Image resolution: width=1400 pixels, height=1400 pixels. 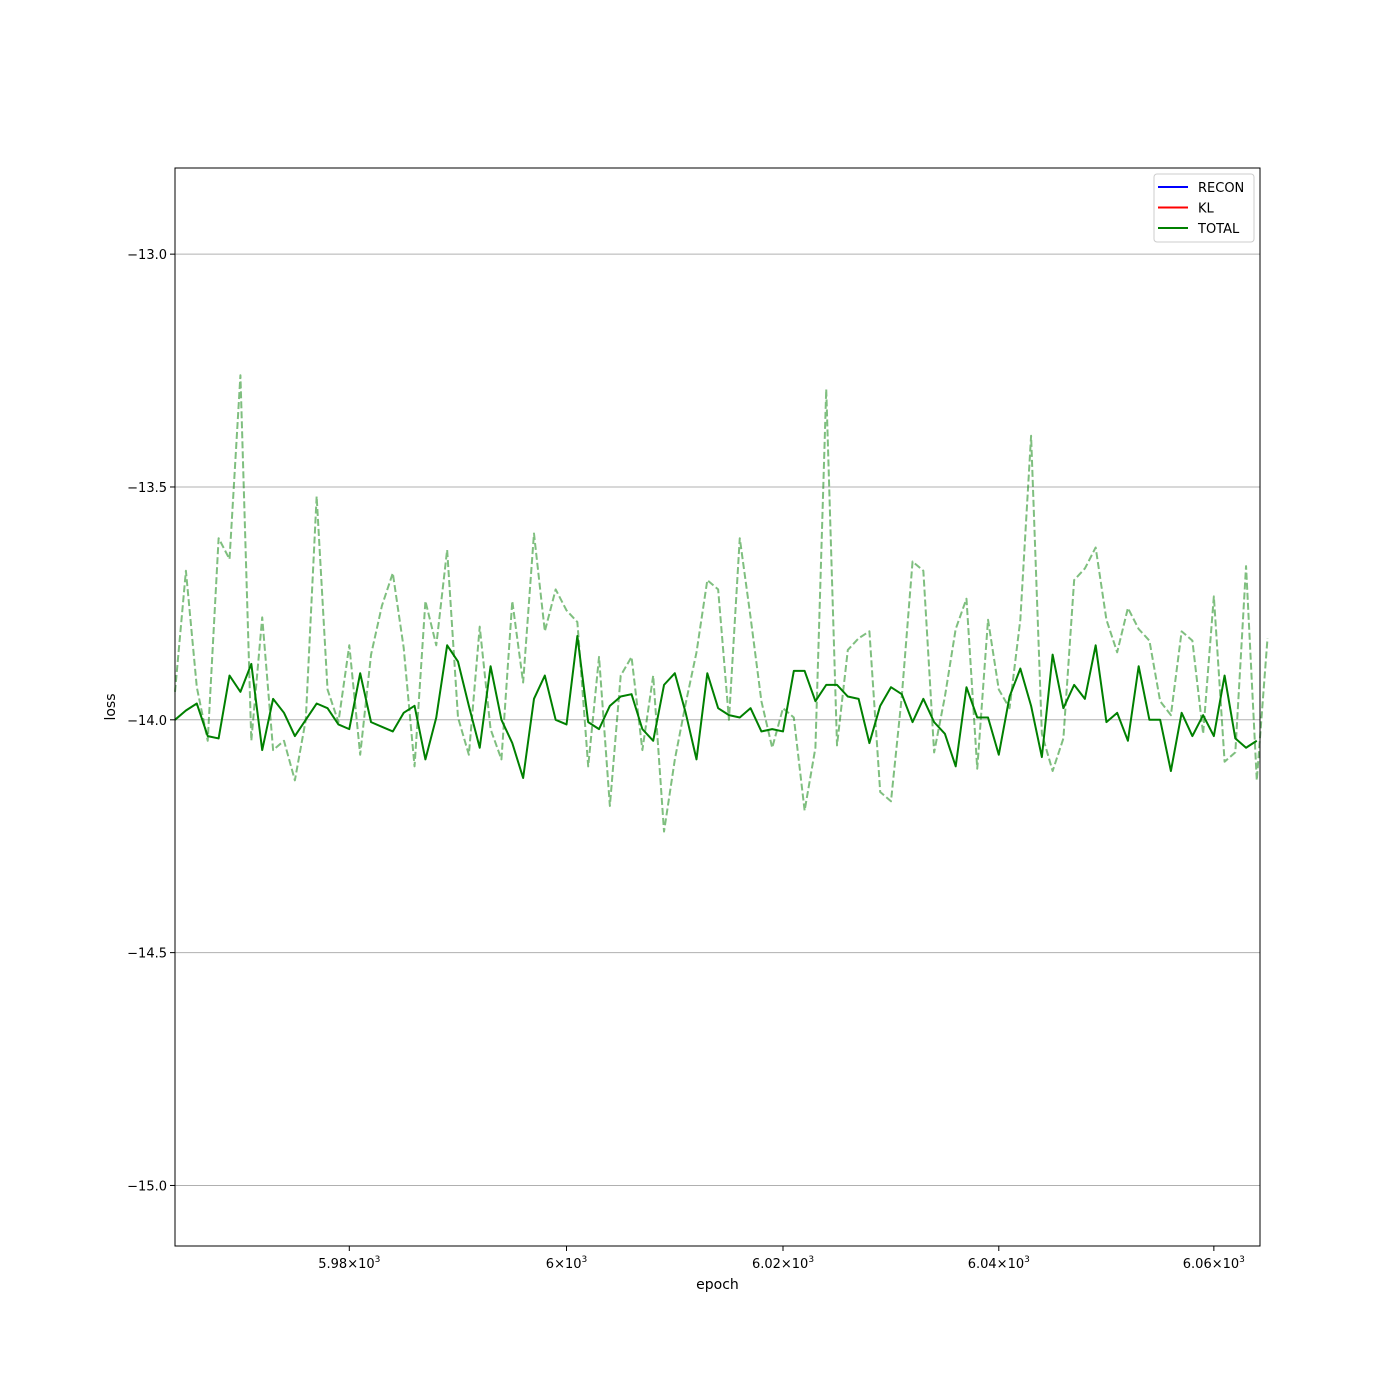 I want to click on legend-label: KL, so click(x=1206, y=209).